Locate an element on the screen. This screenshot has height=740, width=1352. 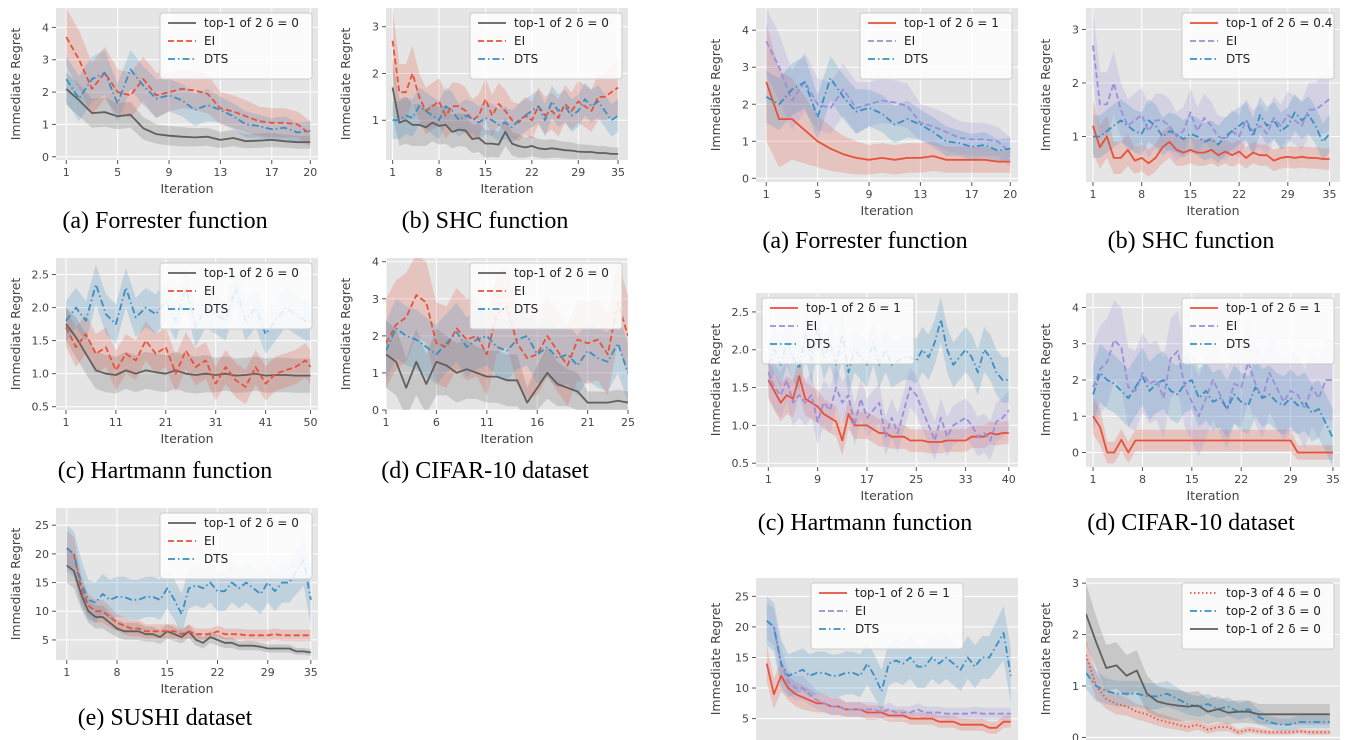
x-tick-label: 40 is located at coordinates (1009, 479).